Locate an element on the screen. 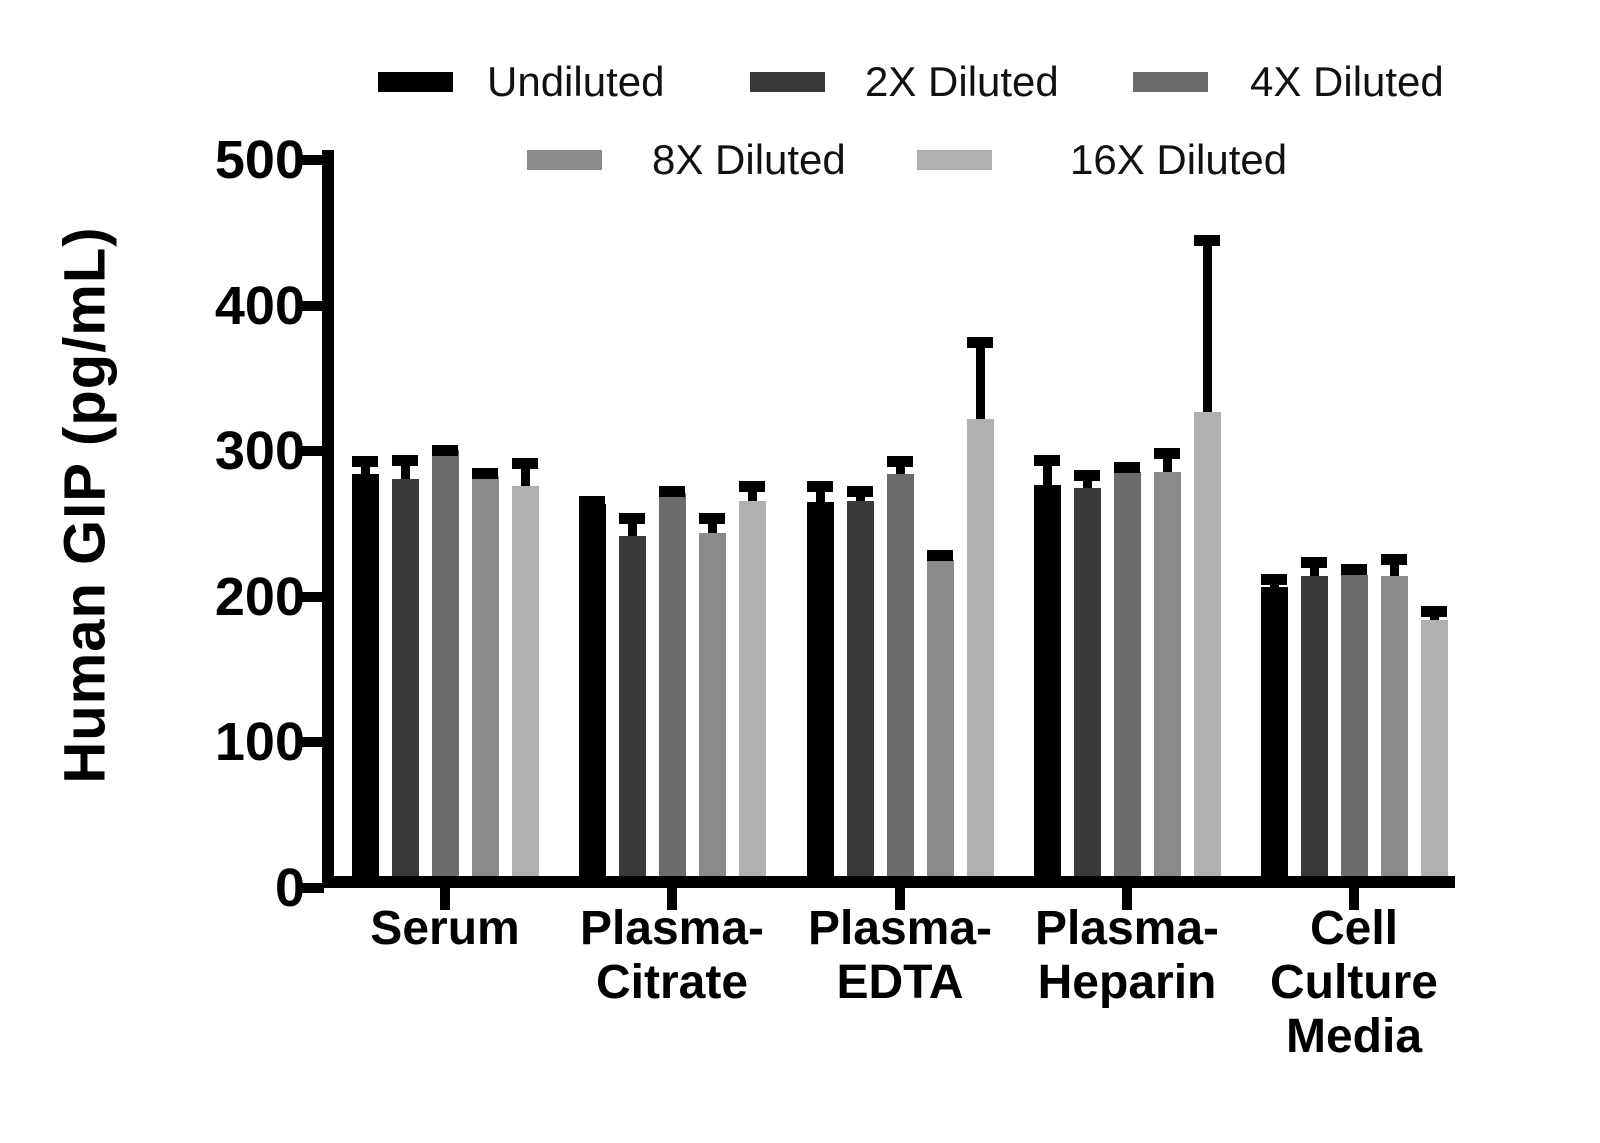  legend-label: 8X Diluted is located at coordinates (749, 159).